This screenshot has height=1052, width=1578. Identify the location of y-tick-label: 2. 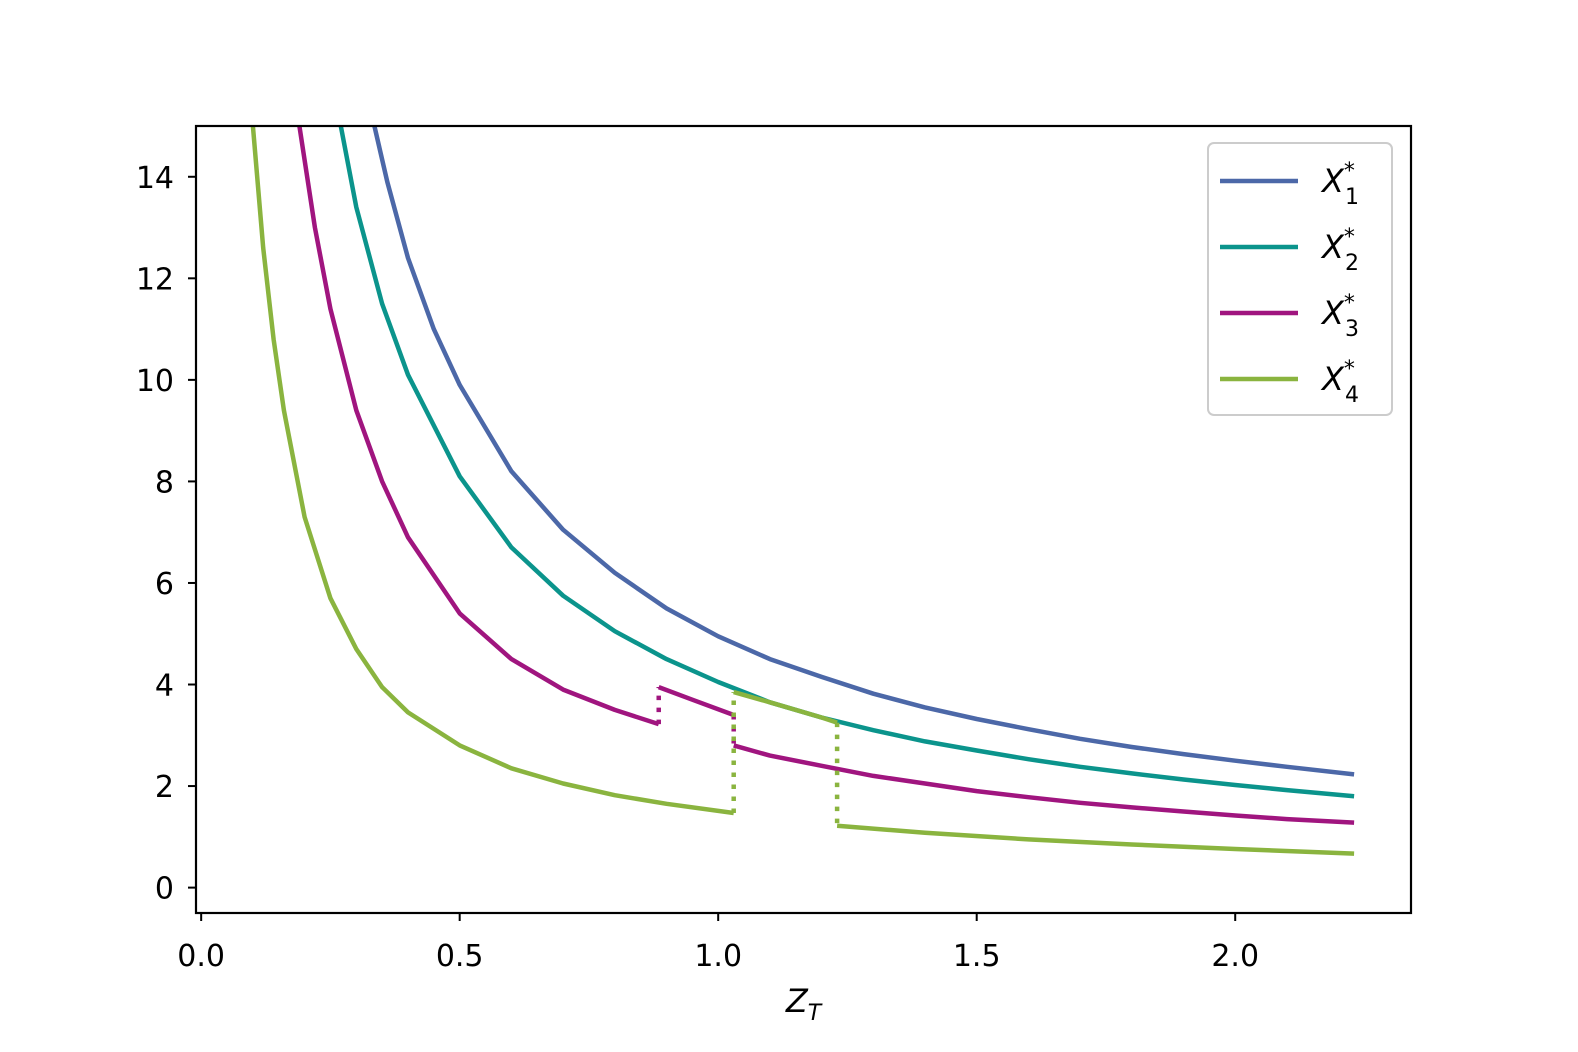
(164, 787).